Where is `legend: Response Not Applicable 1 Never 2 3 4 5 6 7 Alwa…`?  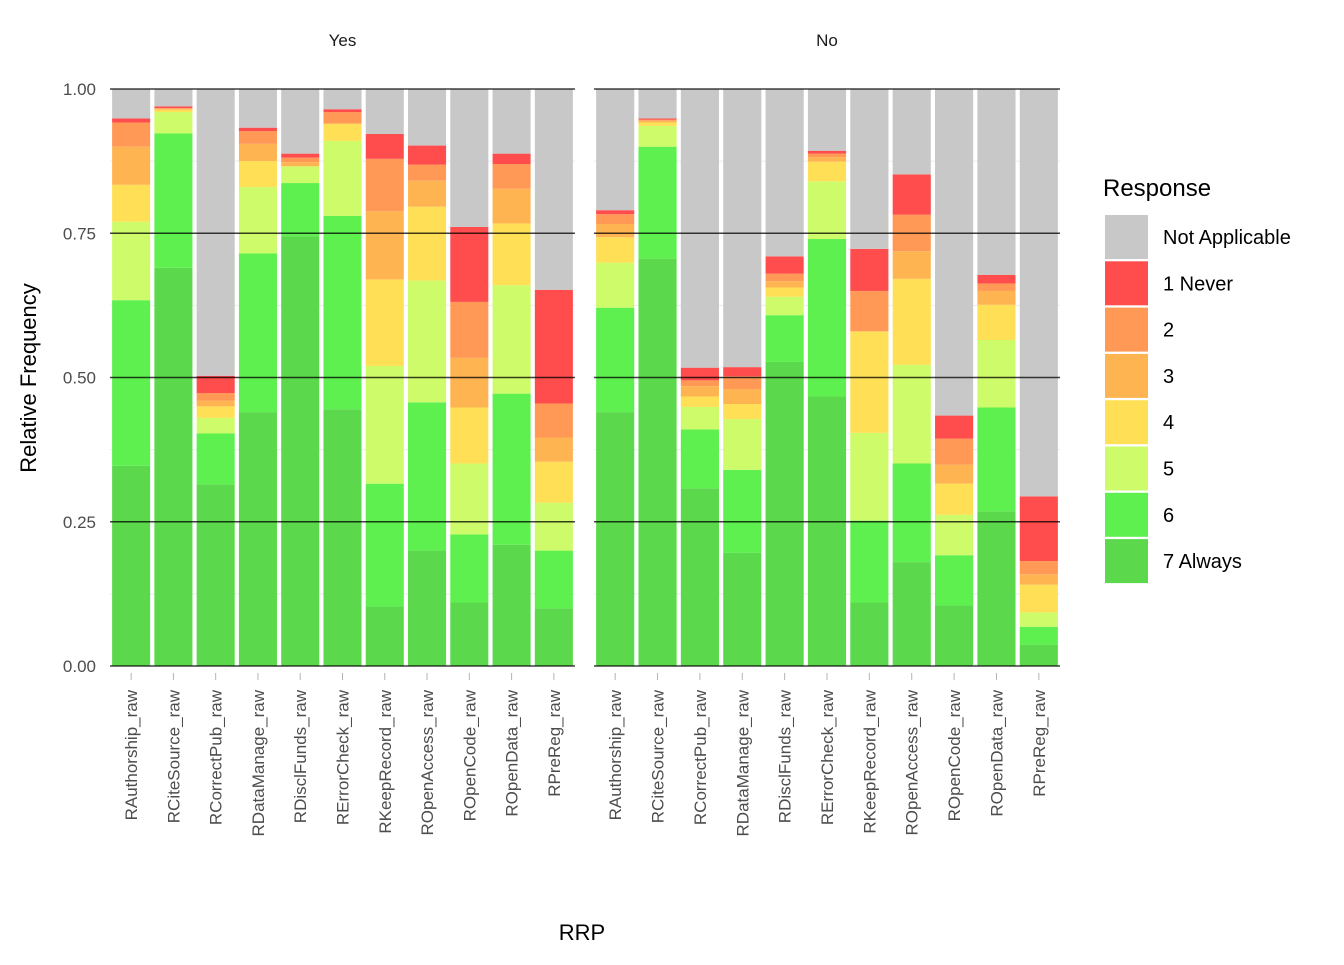
legend: Response Not Applicable 1 Never 2 3 4 5 6 7 Alwa… is located at coordinates (1197, 379).